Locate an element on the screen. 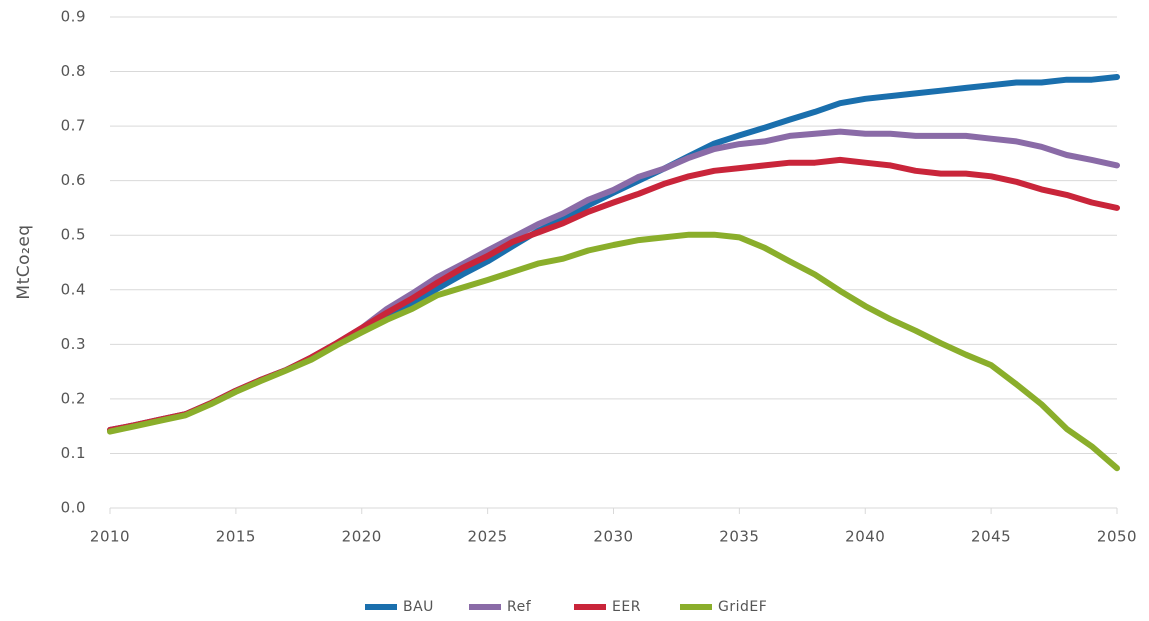  y-tick-label: 0.8 is located at coordinates (73, 71).